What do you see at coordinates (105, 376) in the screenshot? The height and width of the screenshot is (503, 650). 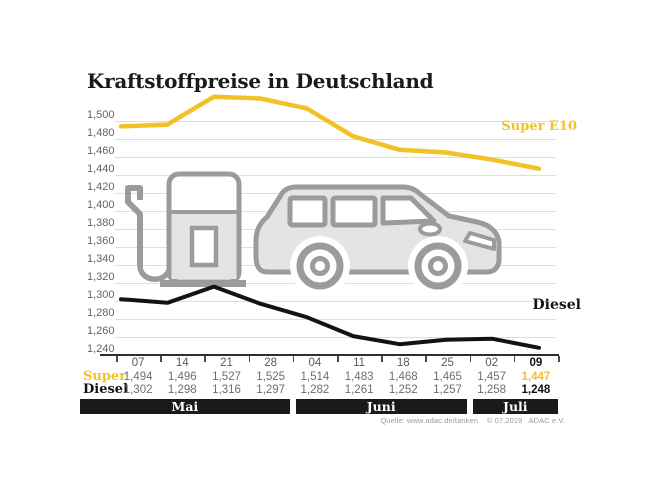 I see `row-label-super: Super` at bounding box center [105, 376].